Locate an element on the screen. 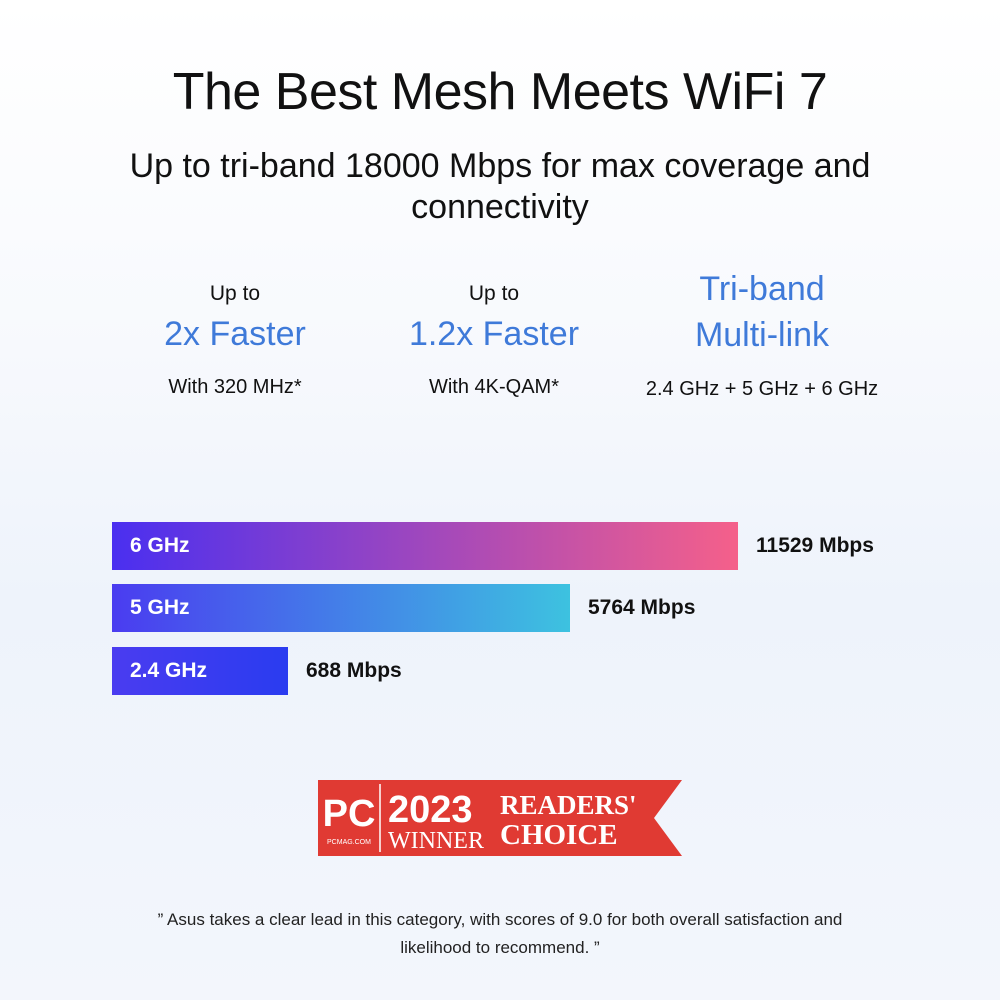 Image resolution: width=1000 pixels, height=1000 pixels. feature-speed-320mhz: Up to 2x Faster With 320 MHz* is located at coordinates (235, 340).